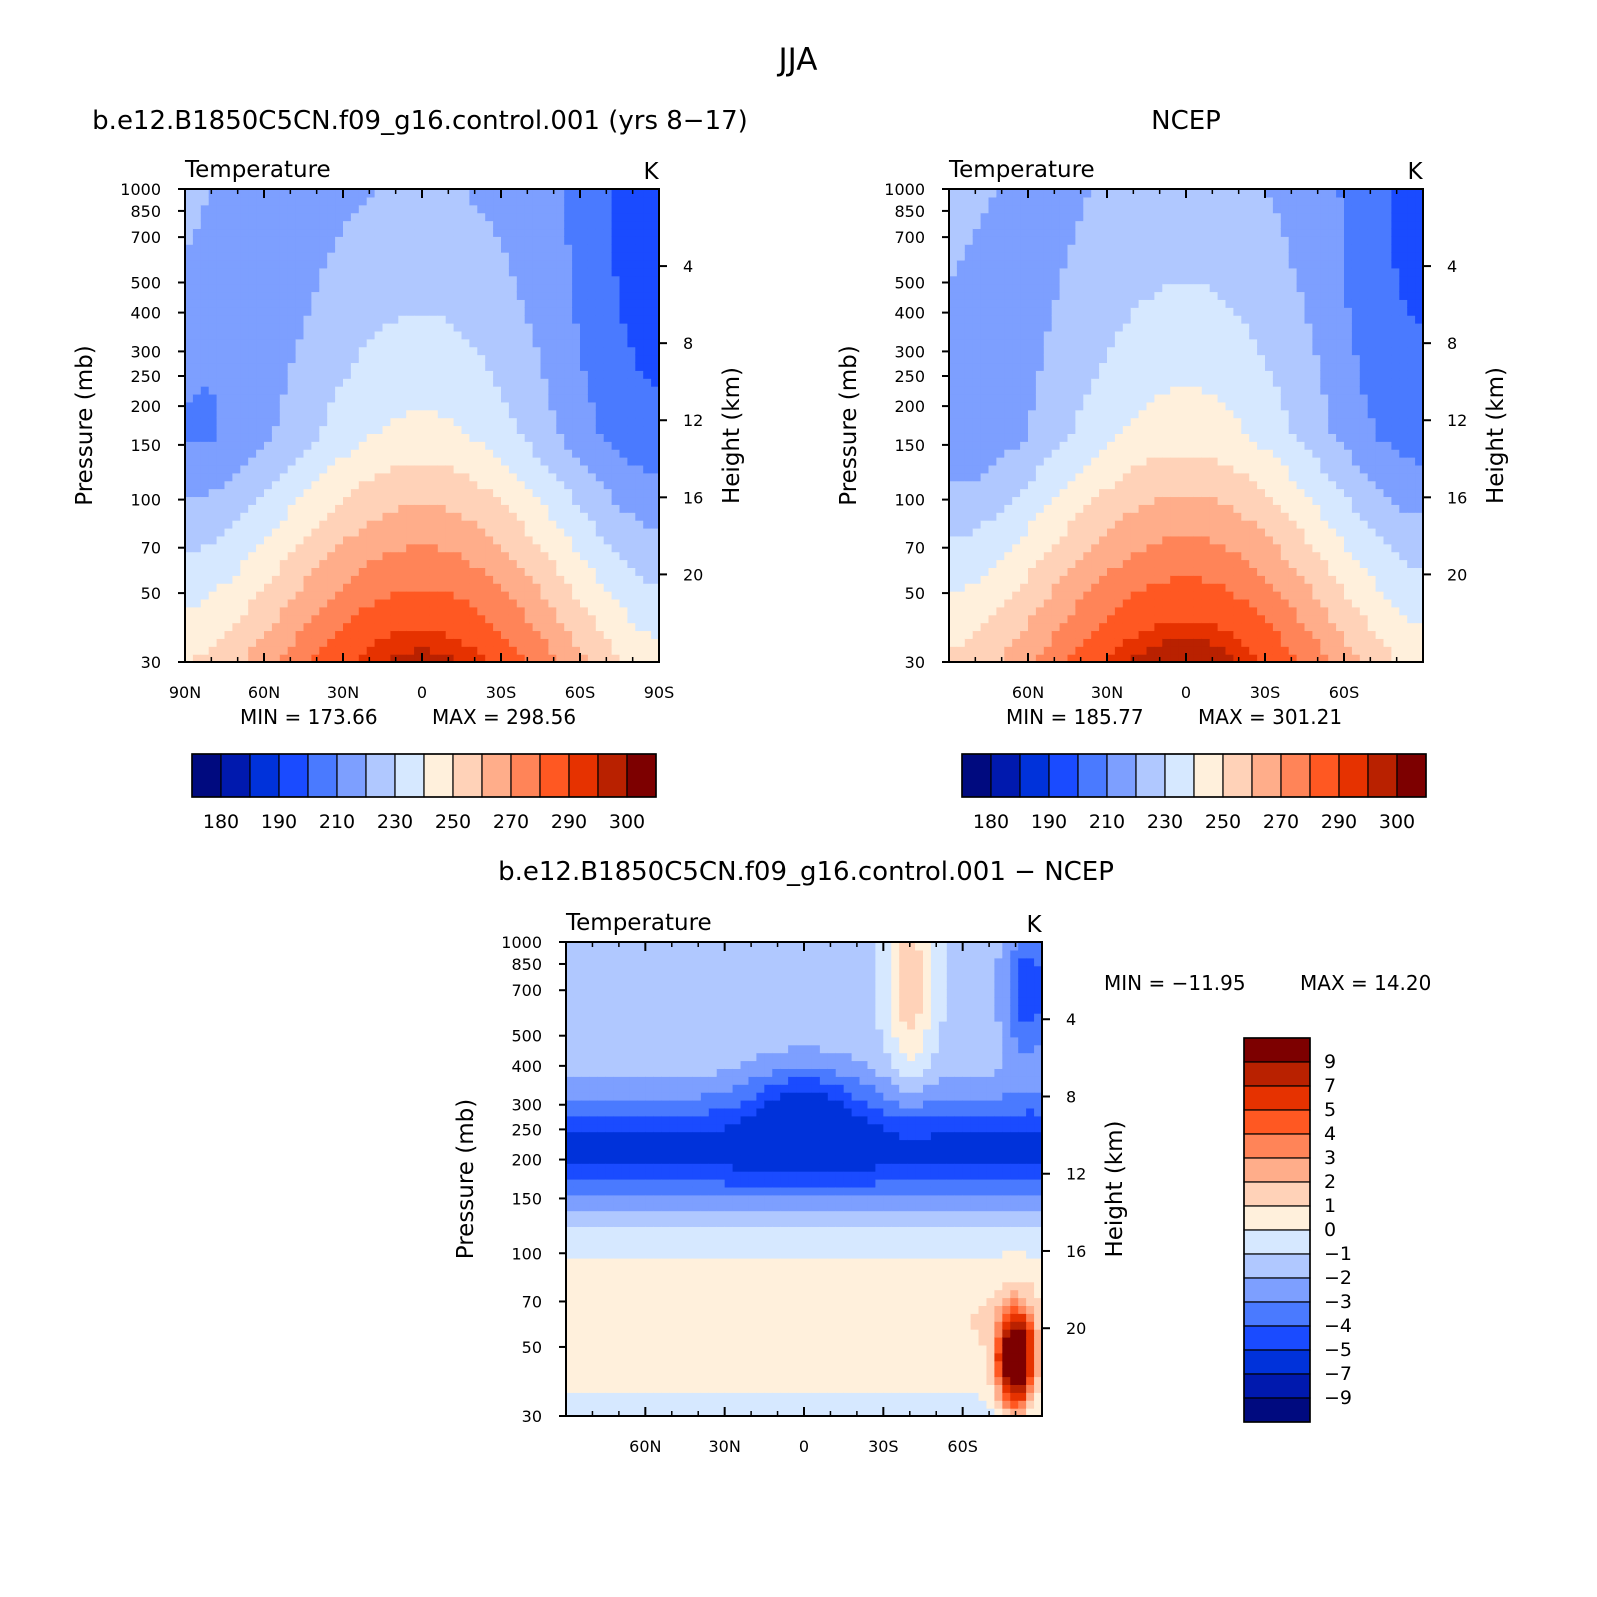 The image size is (1597, 1597). What do you see at coordinates (145, 445) in the screenshot?
I see `y-tick-label: 150` at bounding box center [145, 445].